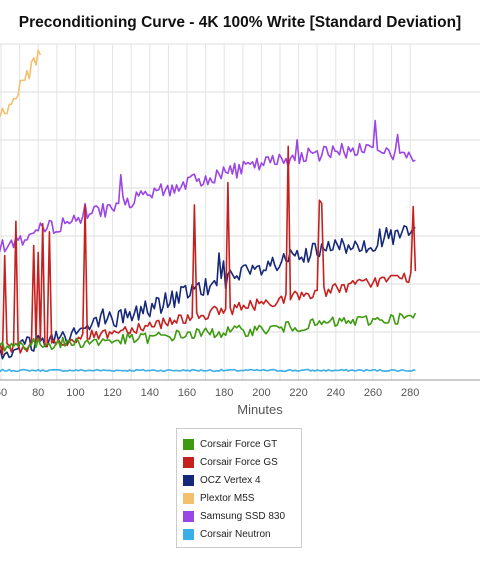 The height and width of the screenshot is (562, 480). What do you see at coordinates (208, 370) in the screenshot?
I see `series-line-corsair-neutron` at bounding box center [208, 370].